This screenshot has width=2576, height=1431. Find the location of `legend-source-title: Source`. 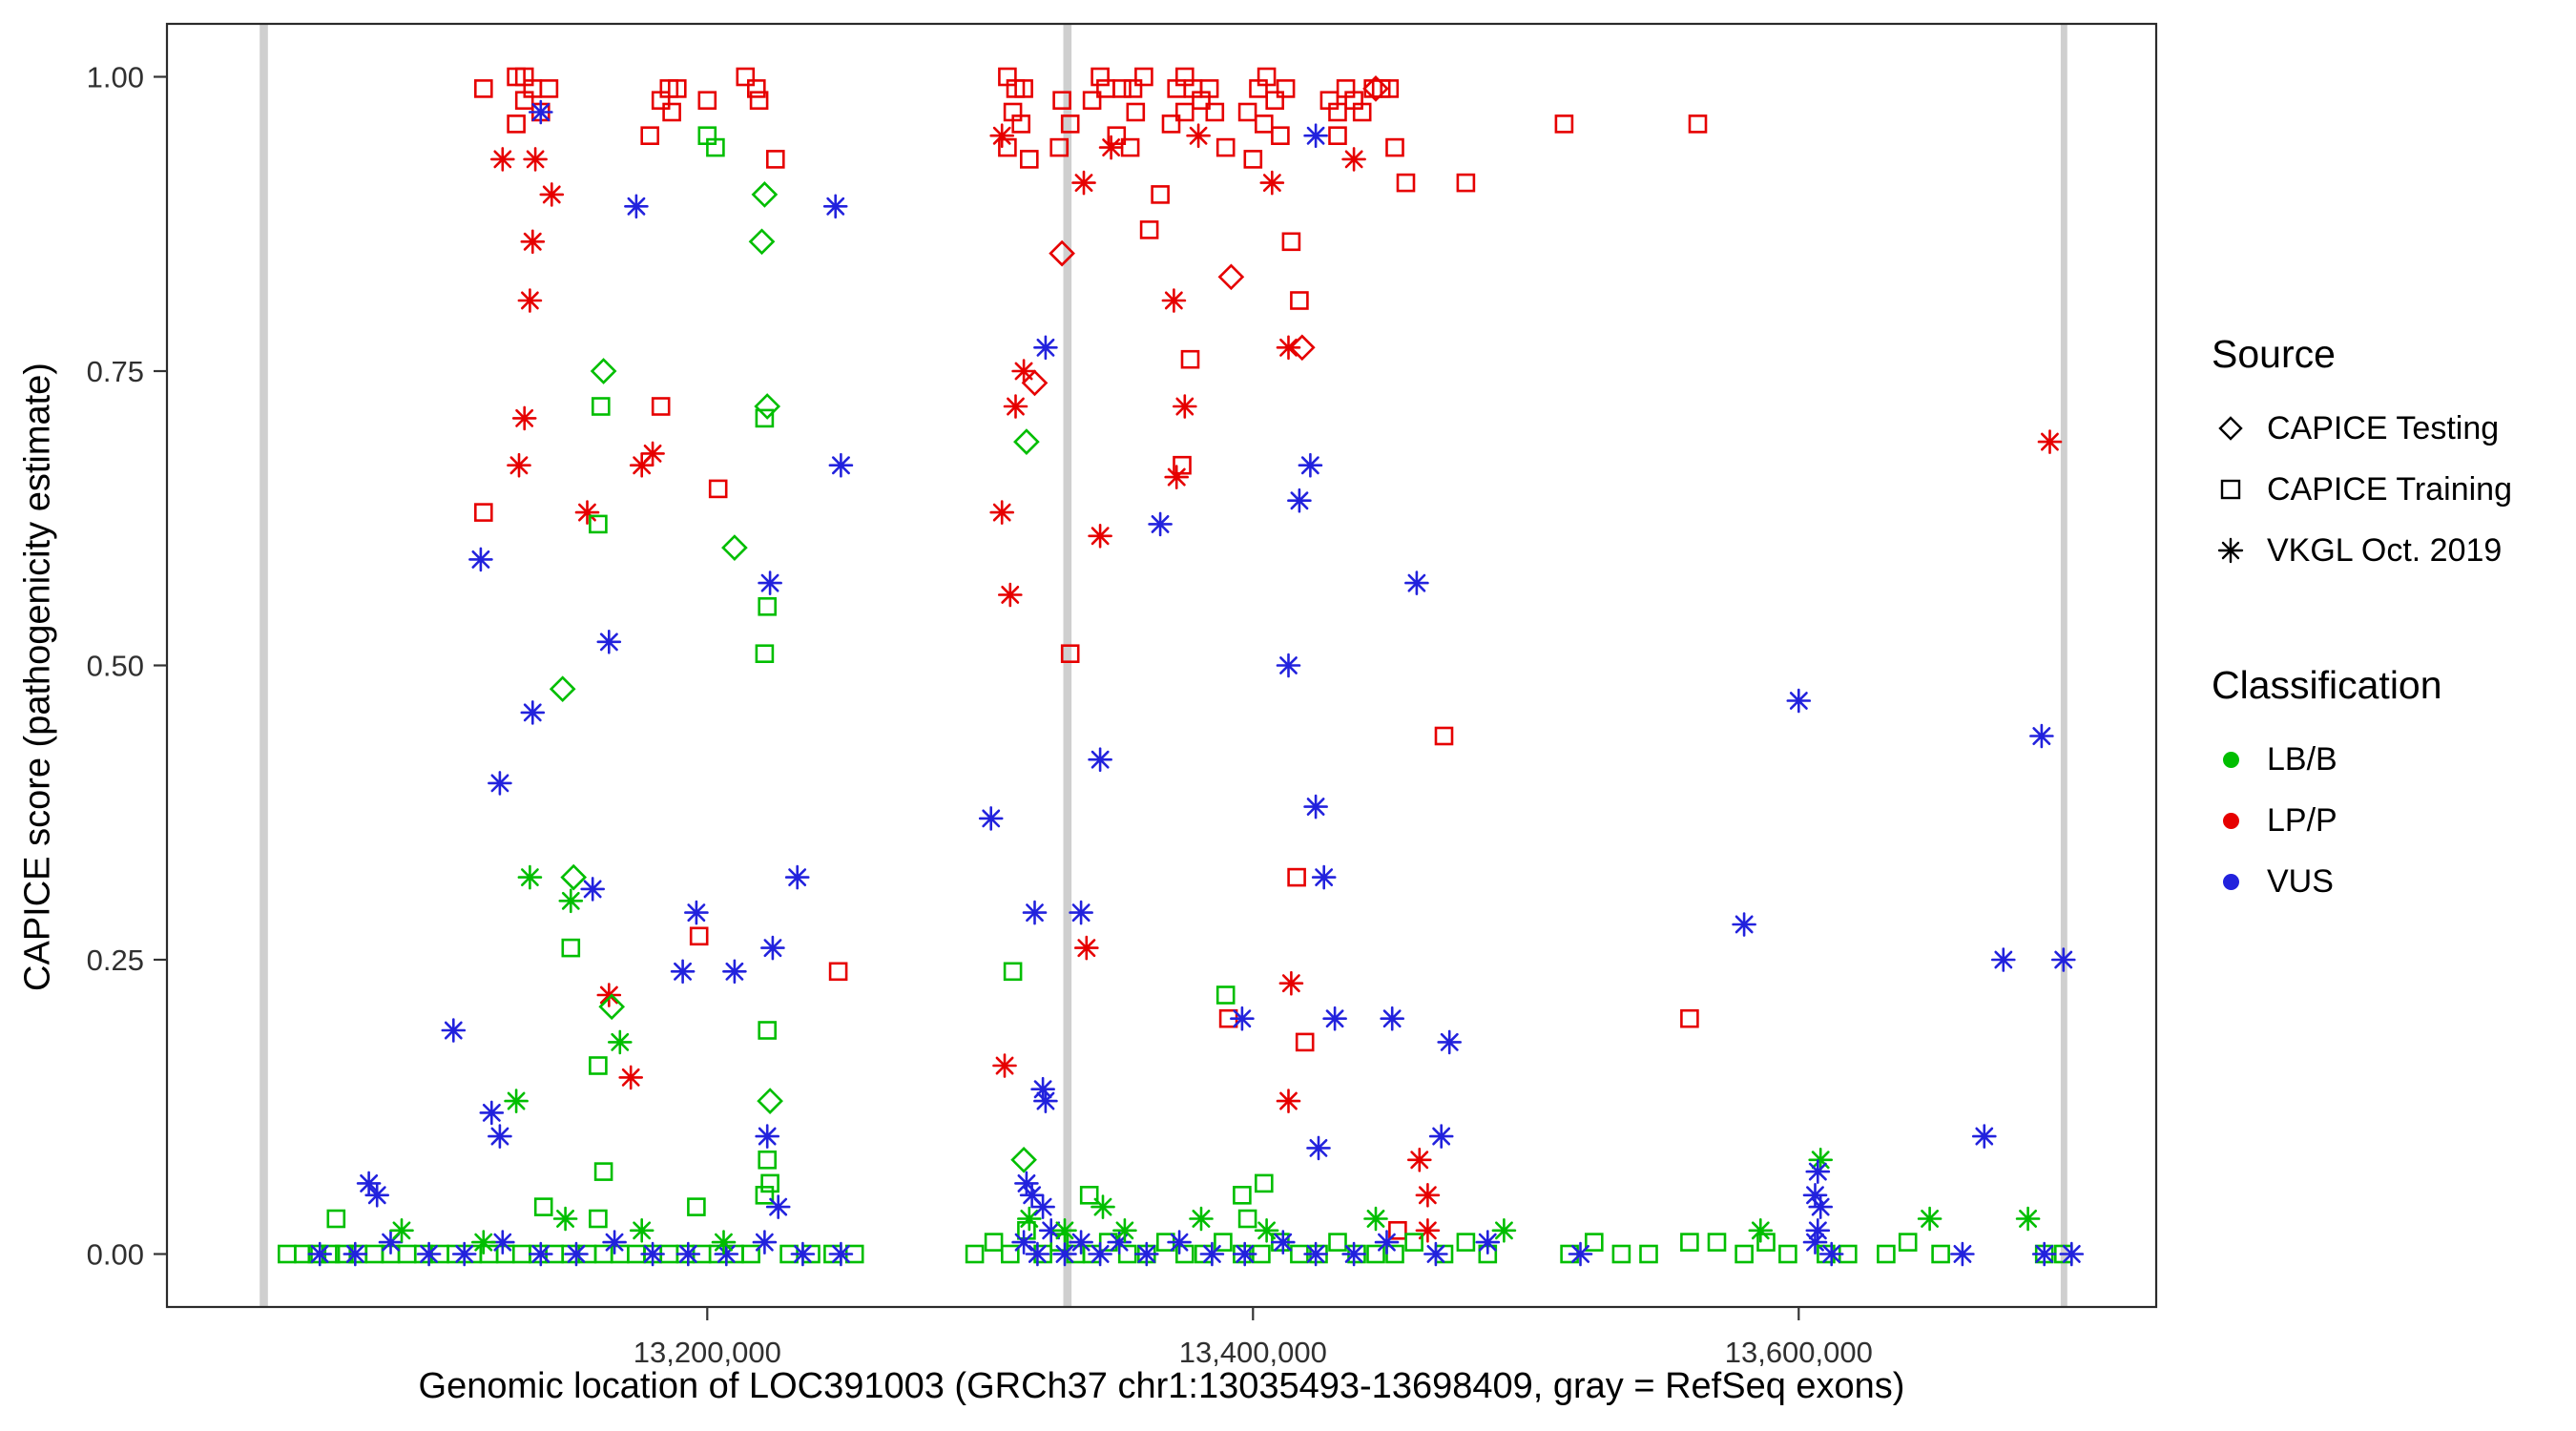

legend-source-title: Source is located at coordinates (2274, 354).